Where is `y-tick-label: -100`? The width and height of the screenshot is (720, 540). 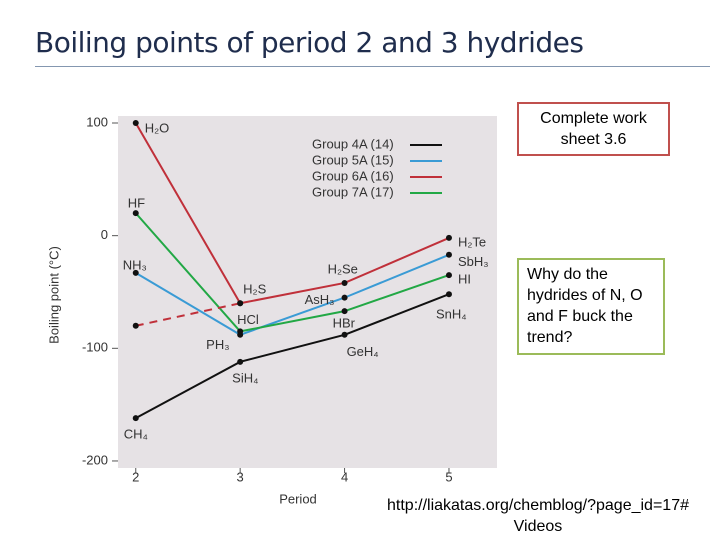 y-tick-label: -100 is located at coordinates (95, 347).